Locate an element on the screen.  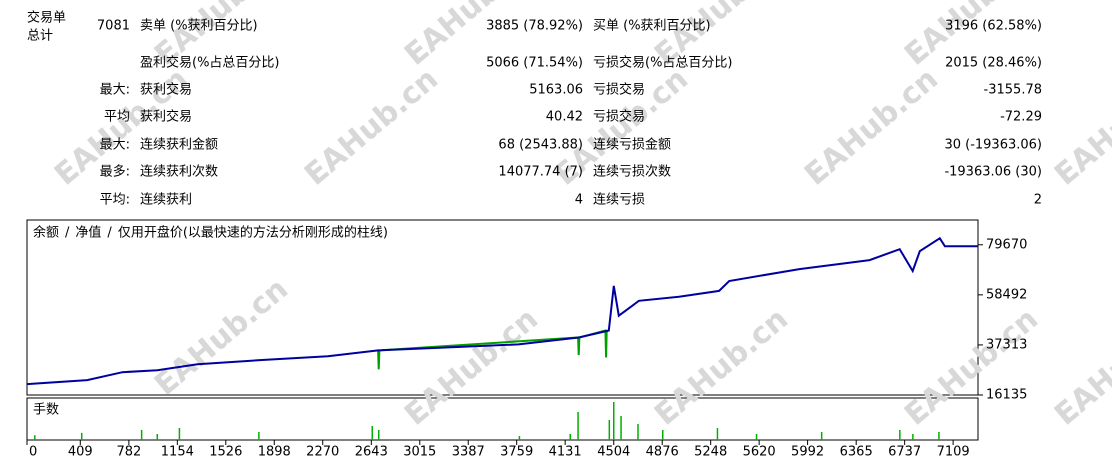
legend-entry: 余额 is located at coordinates (46, 233).